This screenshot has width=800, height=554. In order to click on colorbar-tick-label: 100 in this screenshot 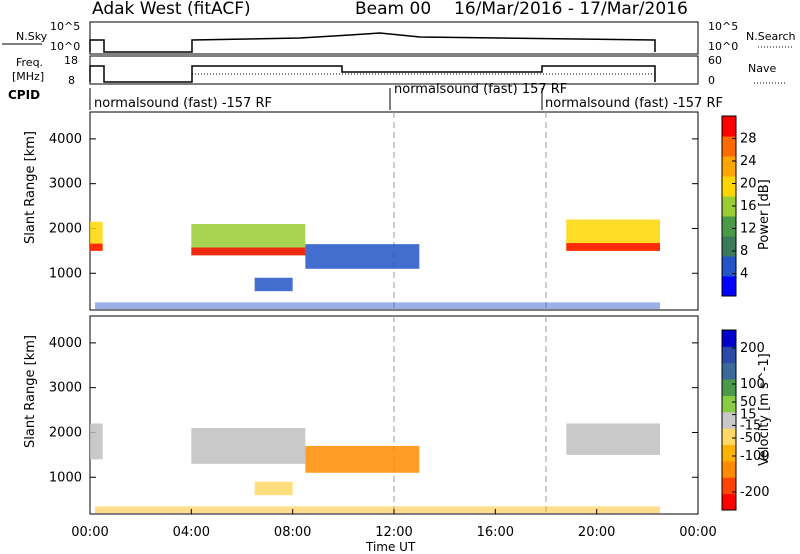, I will do `click(752, 384)`.